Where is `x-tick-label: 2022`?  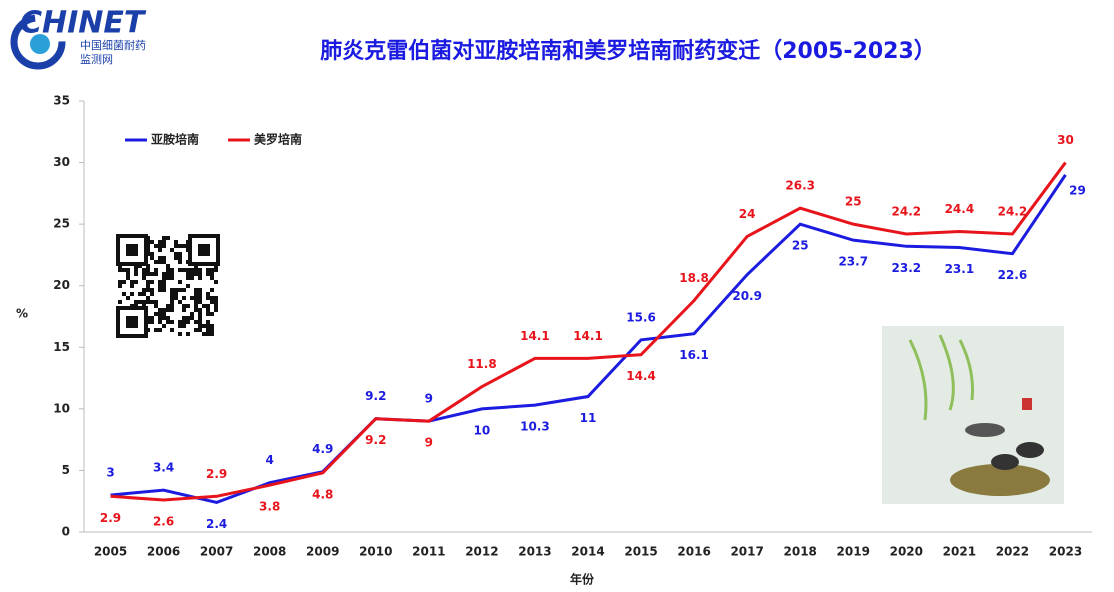
x-tick-label: 2022 is located at coordinates (1012, 552).